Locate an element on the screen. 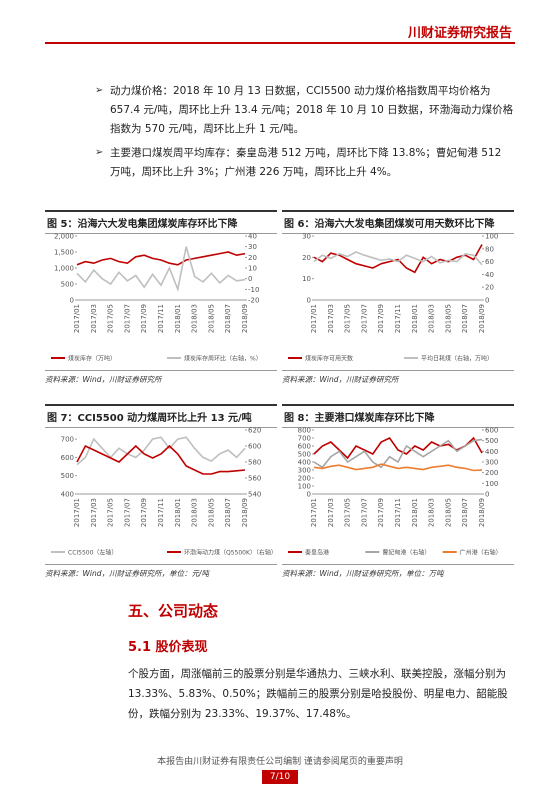  y2-tick-label: 20 is located at coordinates (252, 258).